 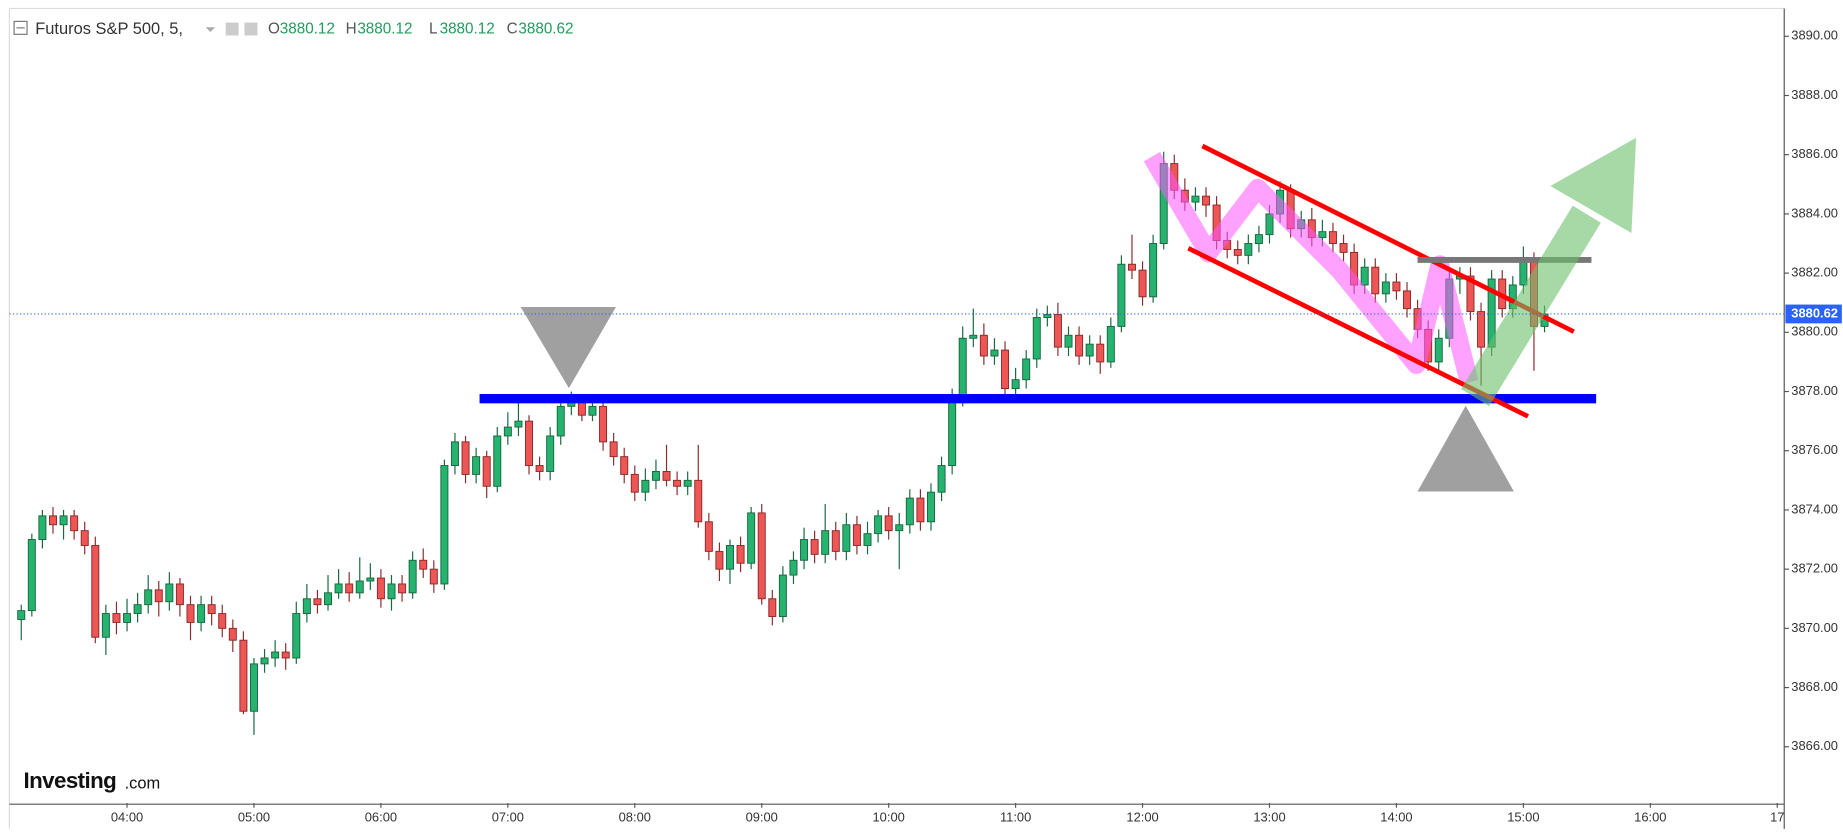 I want to click on y-tick-label: 3890.00, so click(x=1814, y=35).